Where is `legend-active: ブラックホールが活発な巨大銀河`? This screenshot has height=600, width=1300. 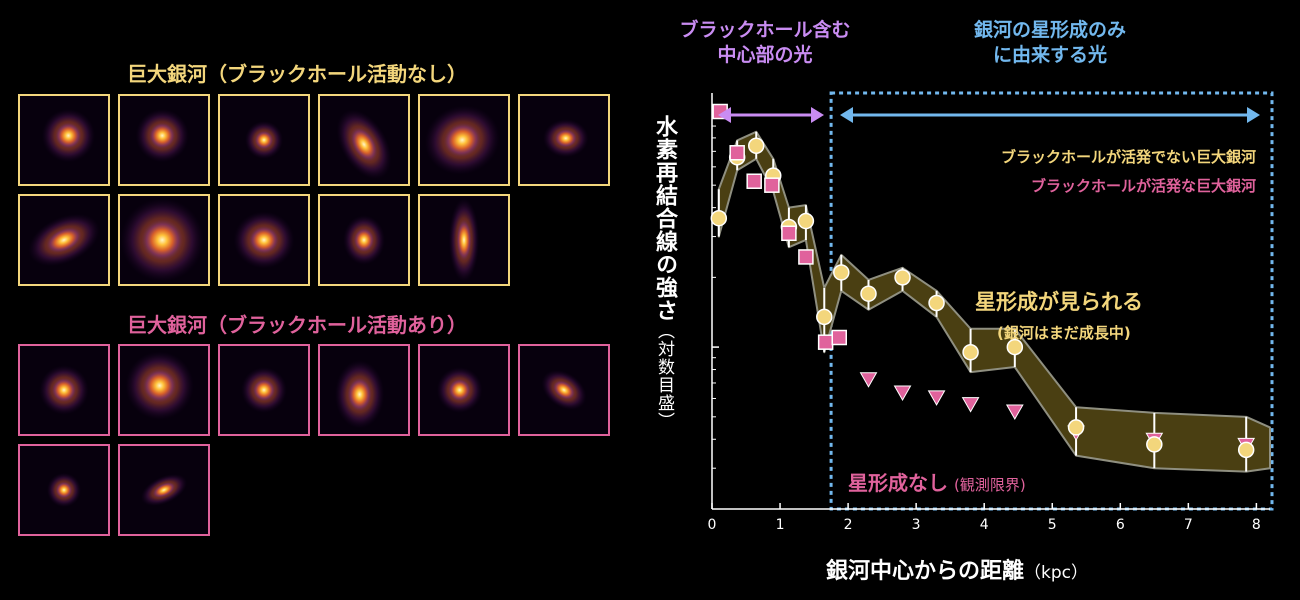
legend-active: ブラックホールが活発な巨大銀河 is located at coordinates (1143, 186).